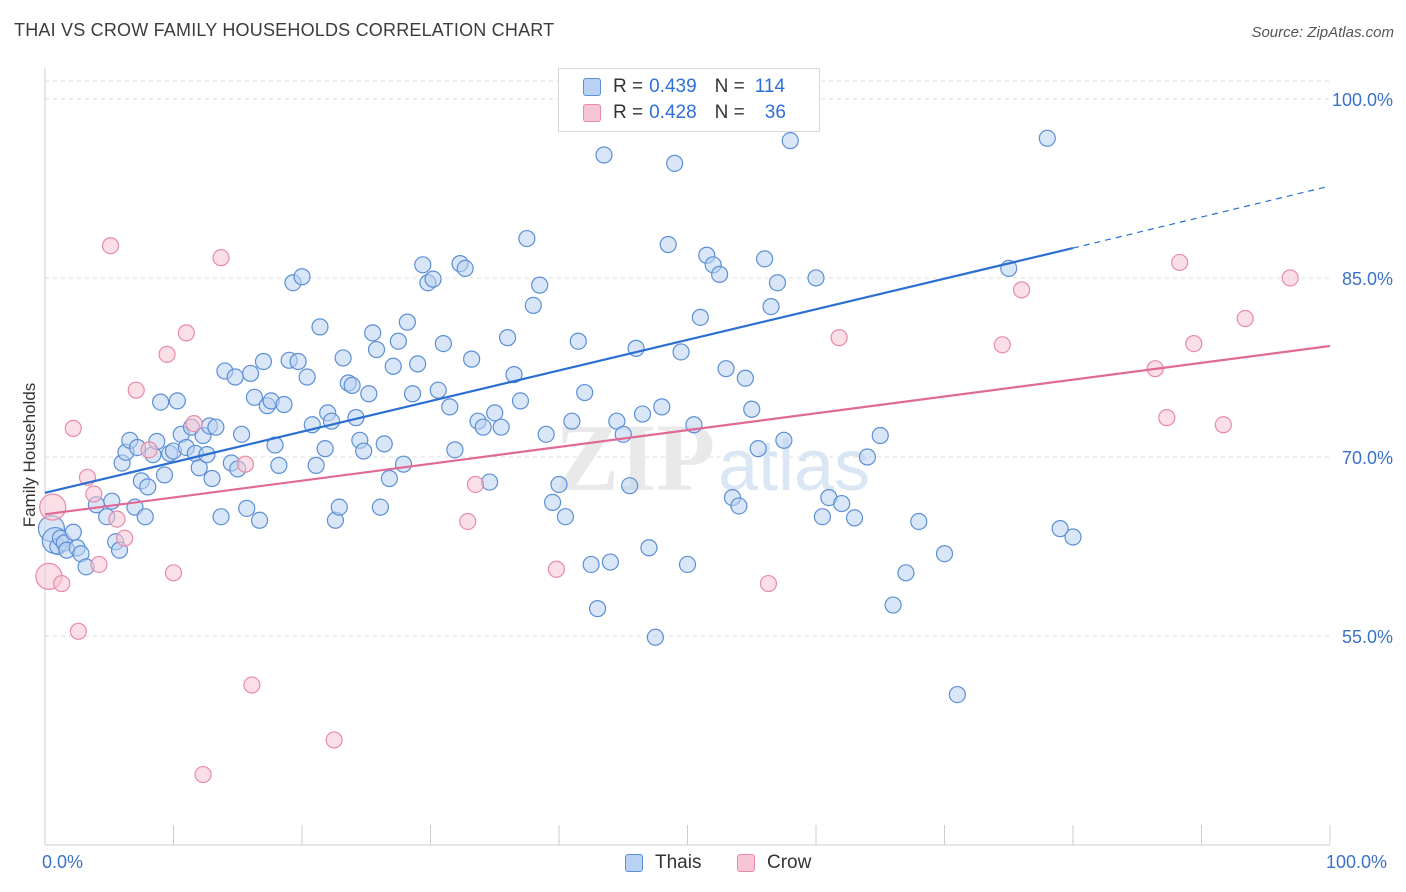 The image size is (1406, 892). I want to click on legend-row-crow: R = 0.428 N = 36, so click(684, 113).